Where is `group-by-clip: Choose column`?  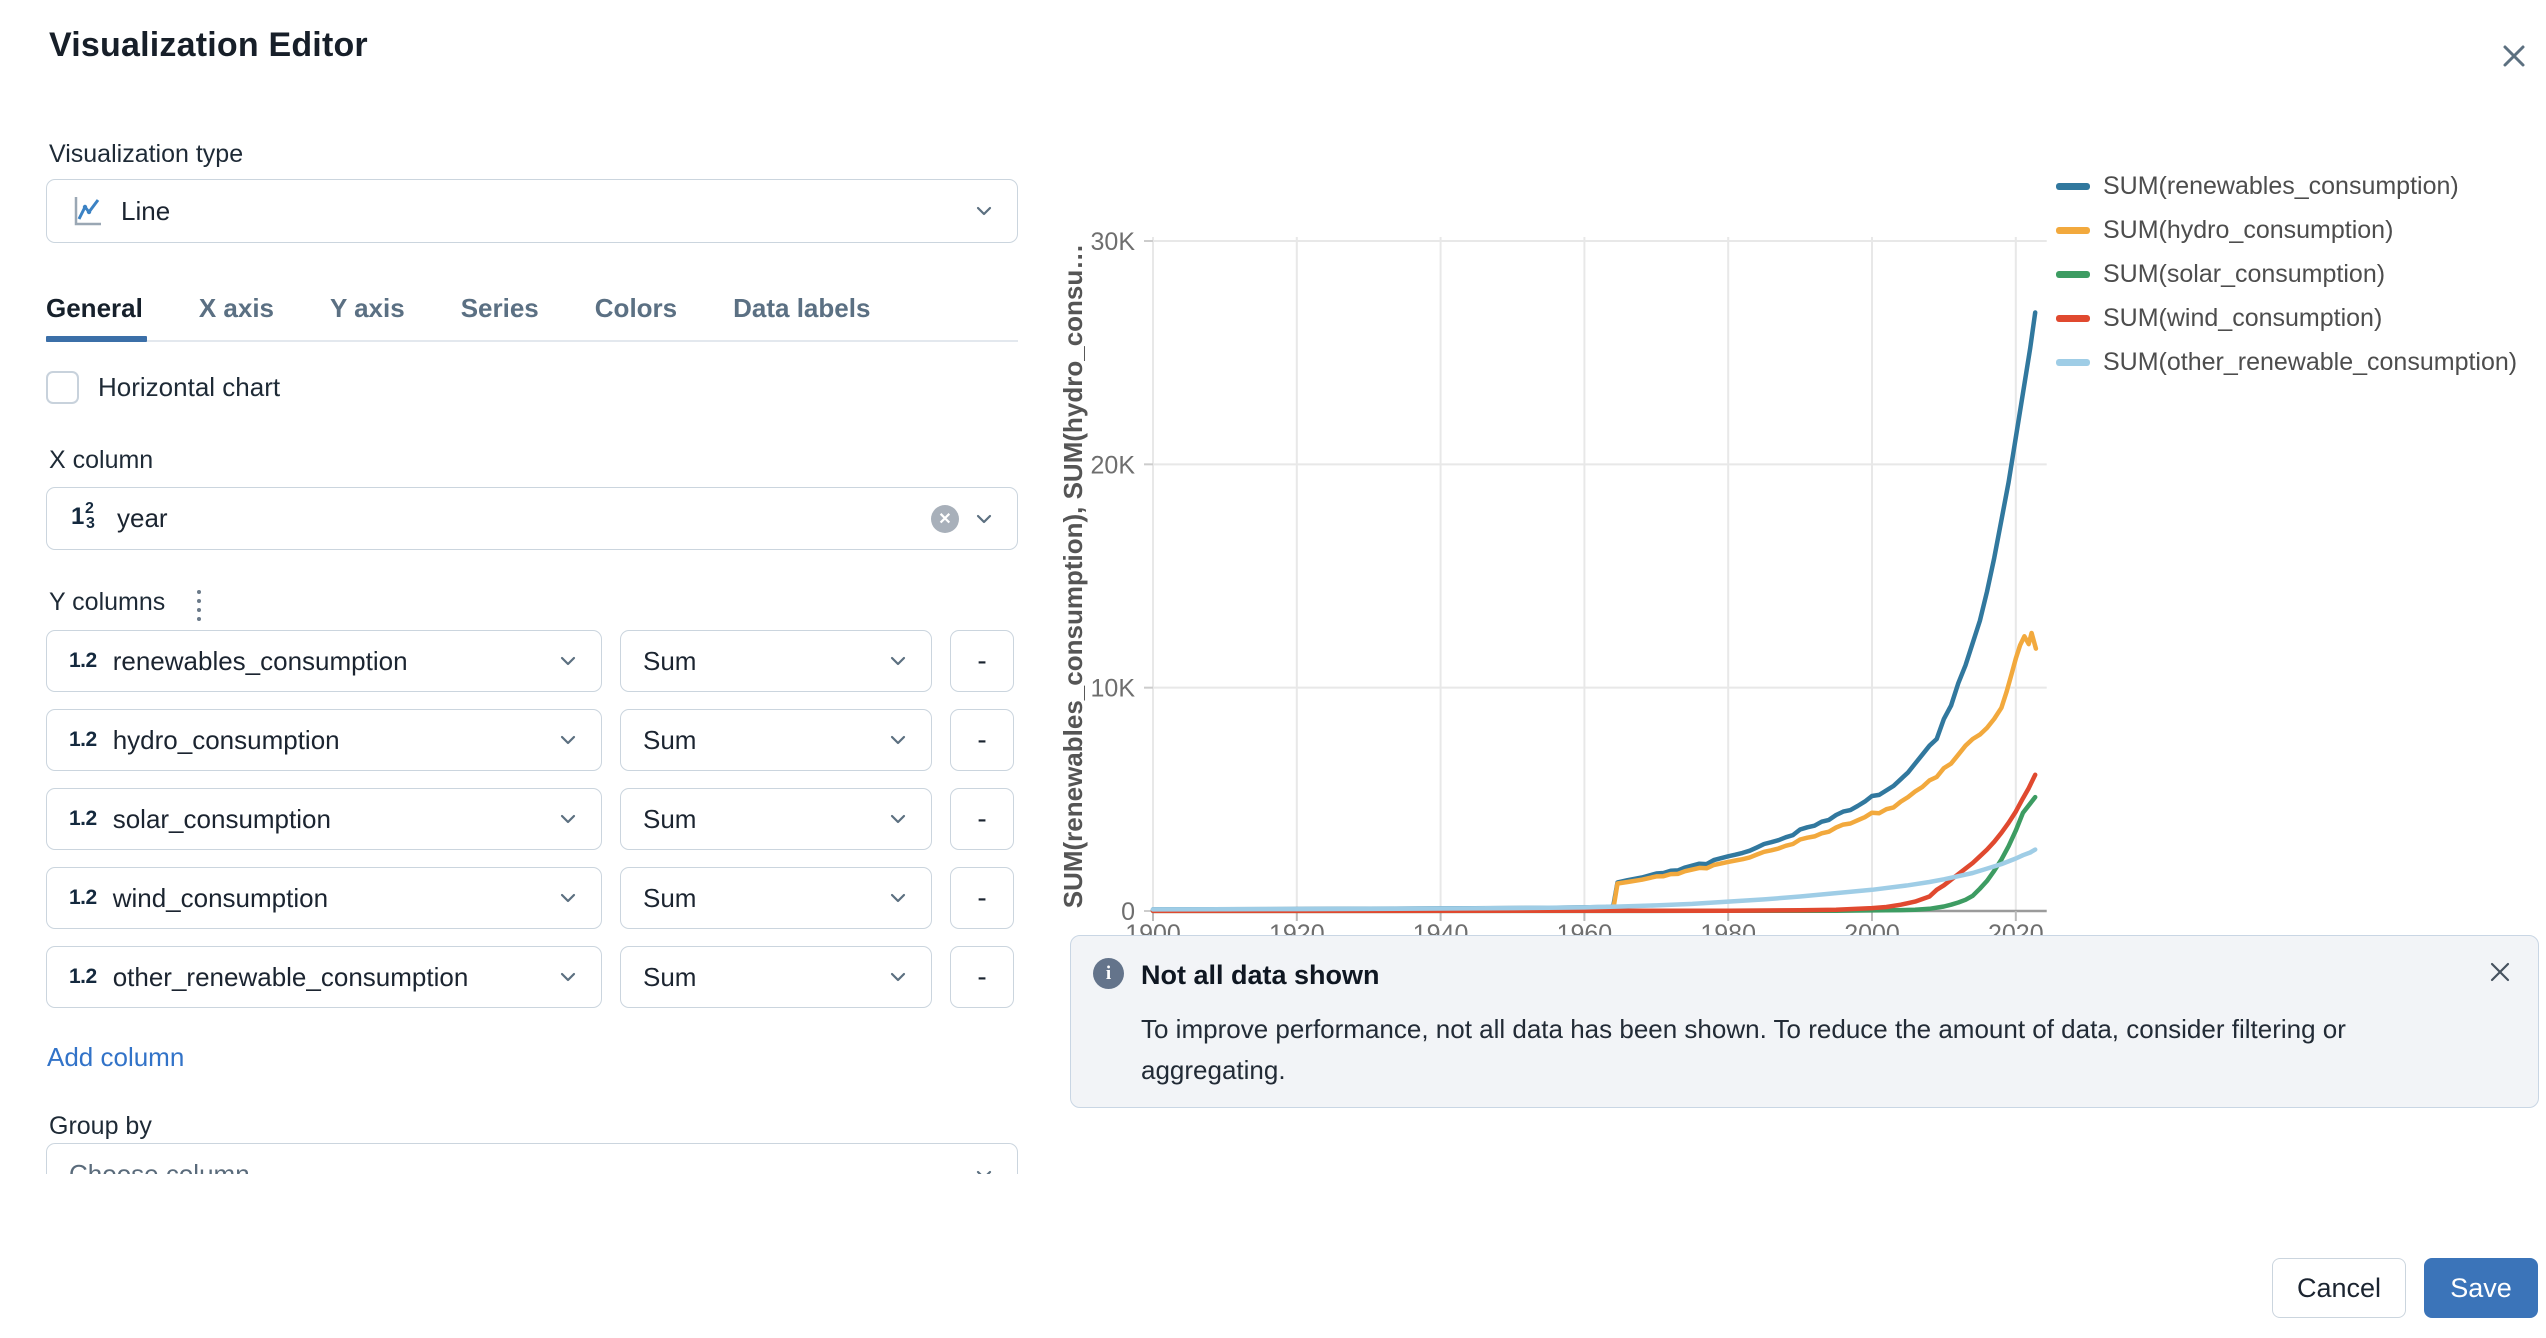 group-by-clip: Choose column is located at coordinates (532, 1158).